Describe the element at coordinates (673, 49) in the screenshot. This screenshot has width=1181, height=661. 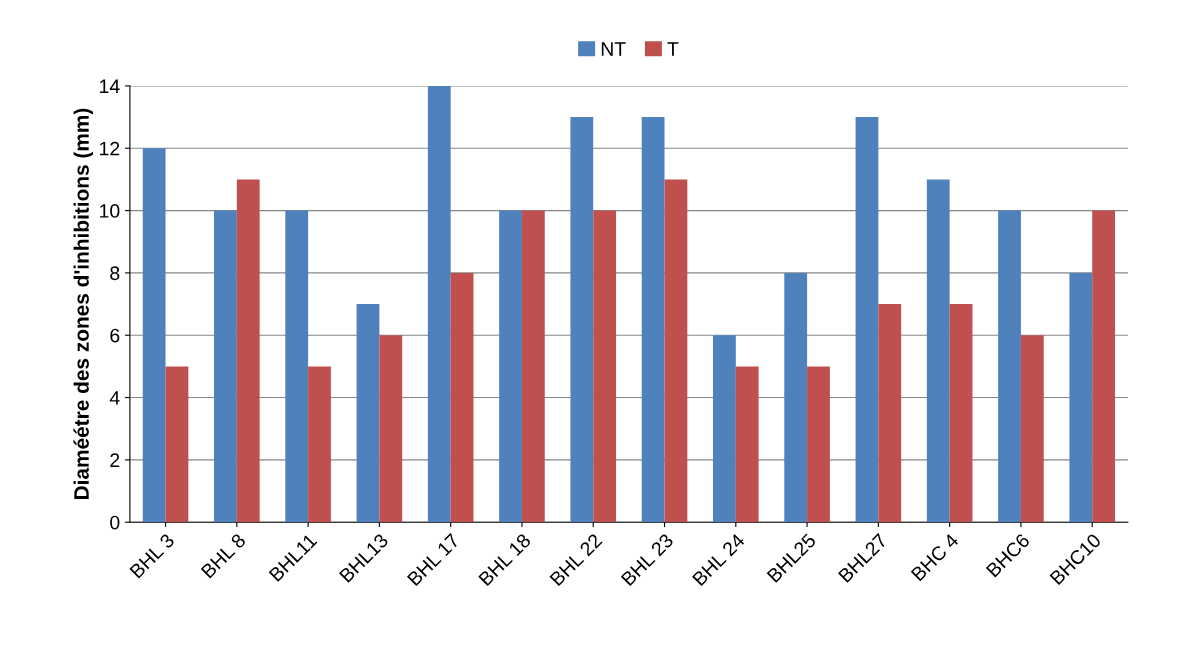
I see `legend-label: T` at that location.